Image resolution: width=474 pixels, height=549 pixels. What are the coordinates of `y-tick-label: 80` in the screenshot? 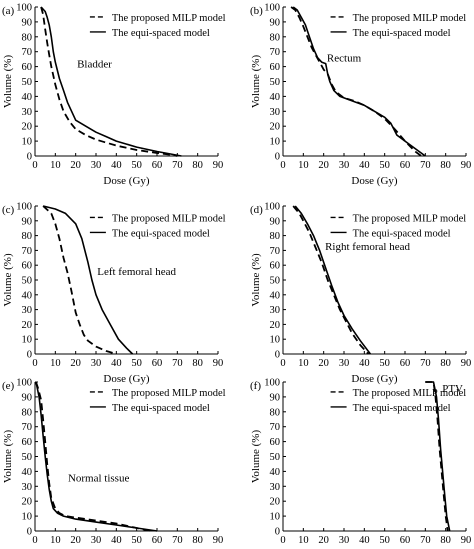 It's located at (27, 37).